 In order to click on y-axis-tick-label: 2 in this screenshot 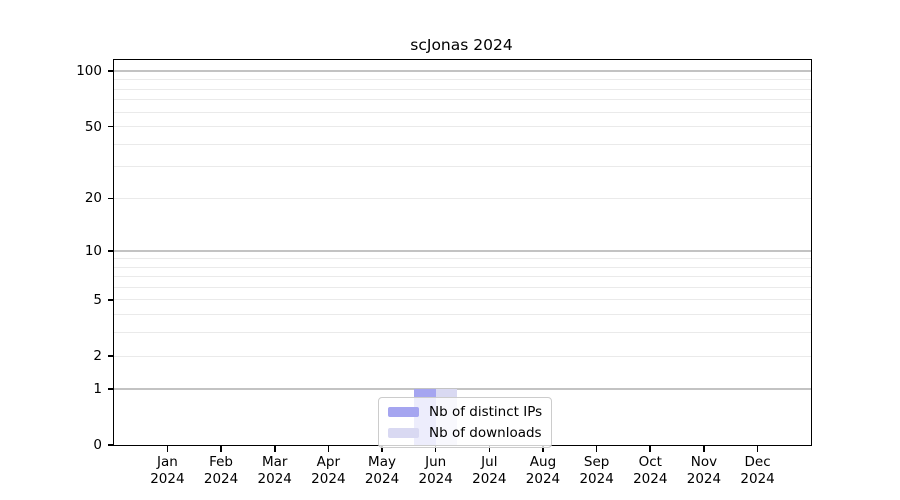, I will do `click(97, 356)`.